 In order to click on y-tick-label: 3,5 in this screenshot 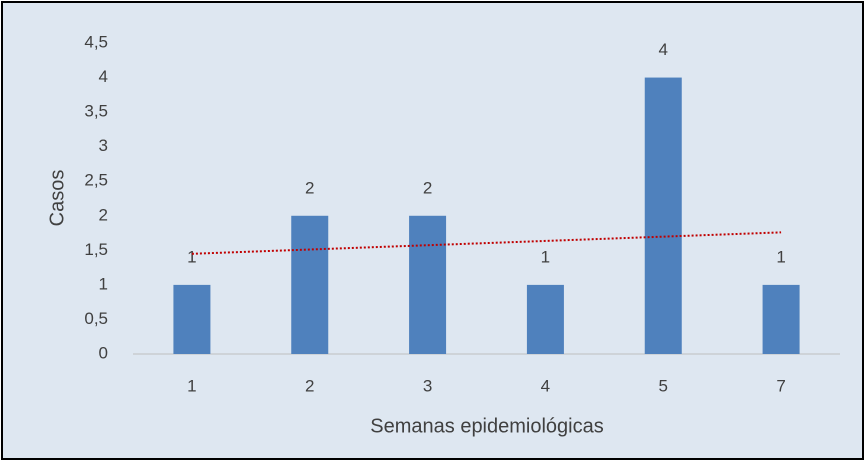, I will do `click(96, 111)`.